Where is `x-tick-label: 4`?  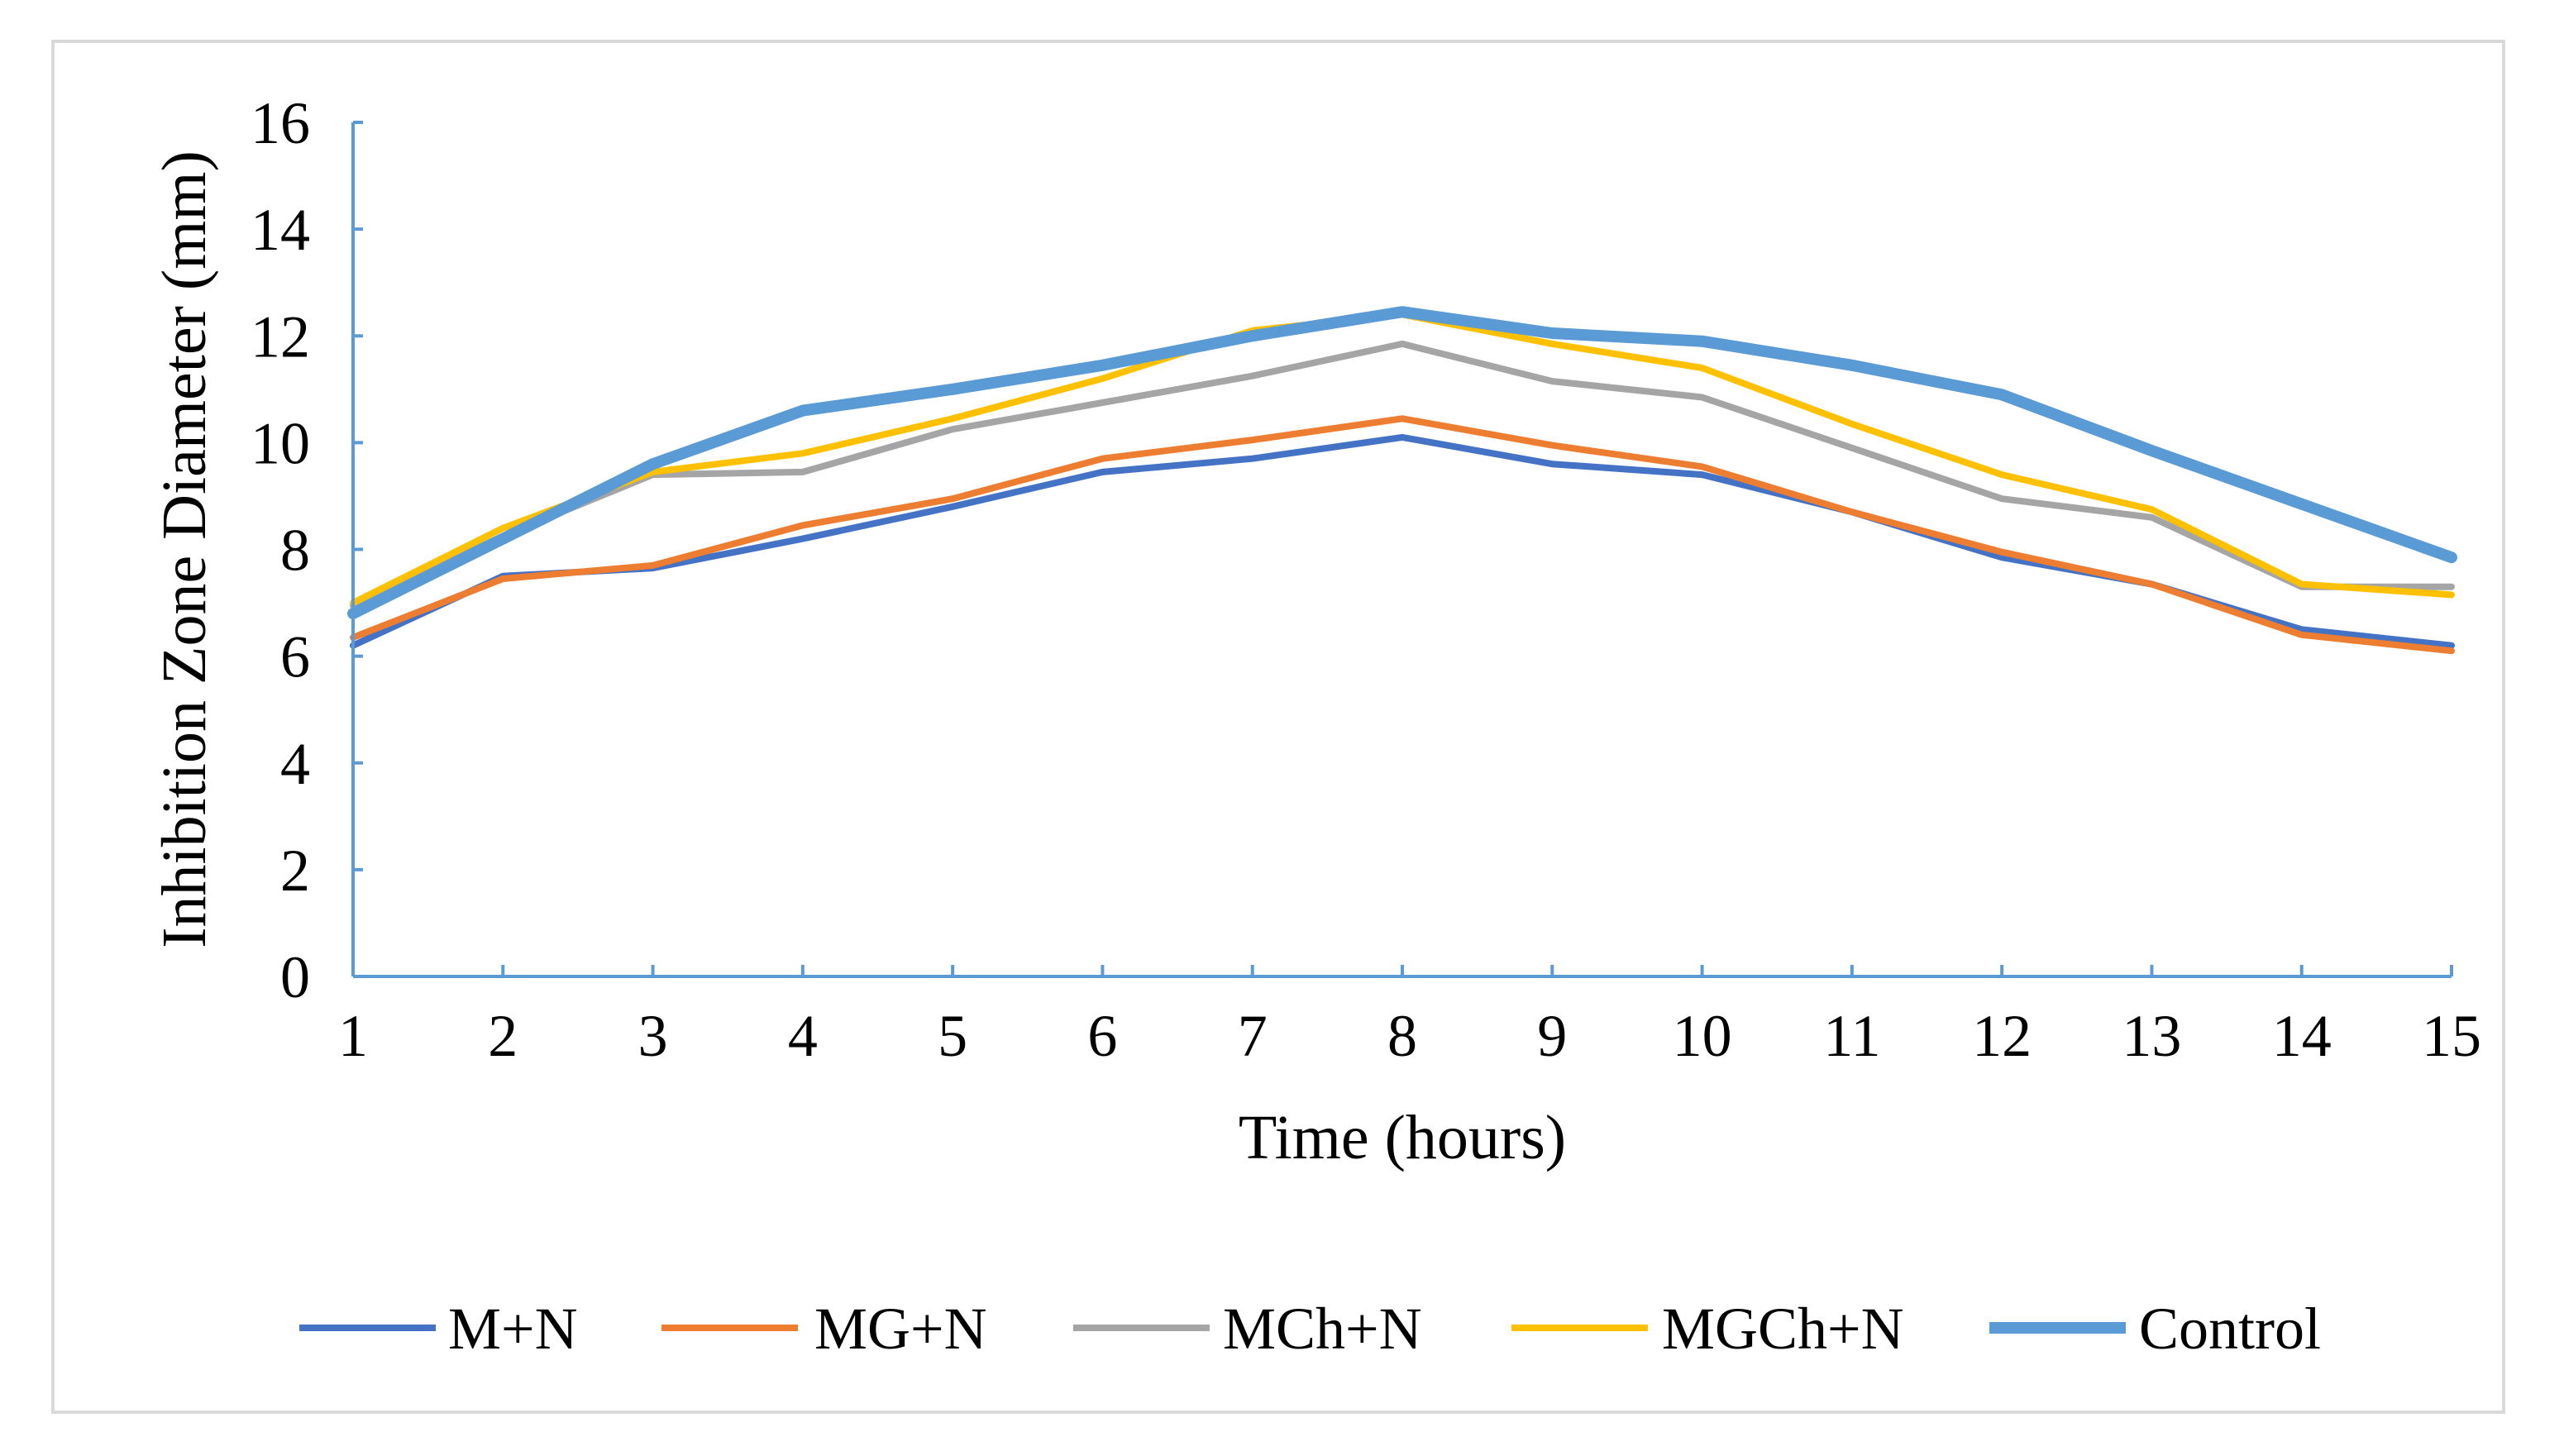
x-tick-label: 4 is located at coordinates (803, 1036).